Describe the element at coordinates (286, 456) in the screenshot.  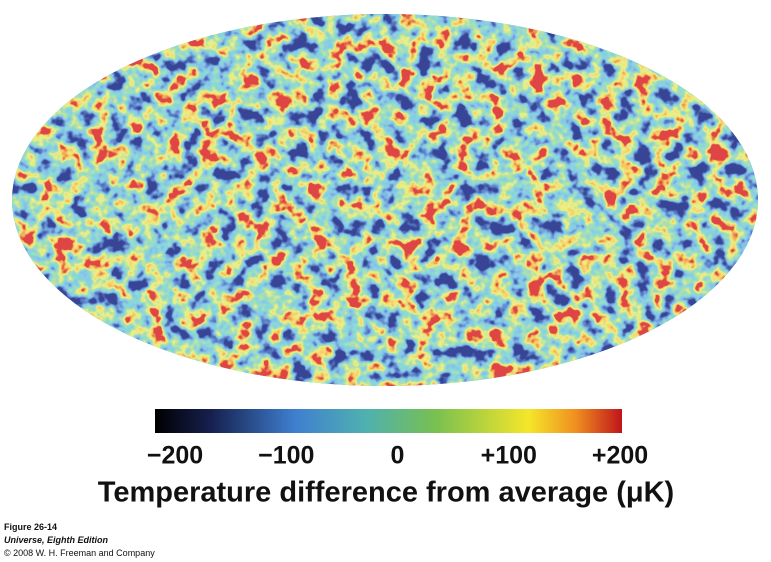
I see `colorbar-tick-label: −100` at that location.